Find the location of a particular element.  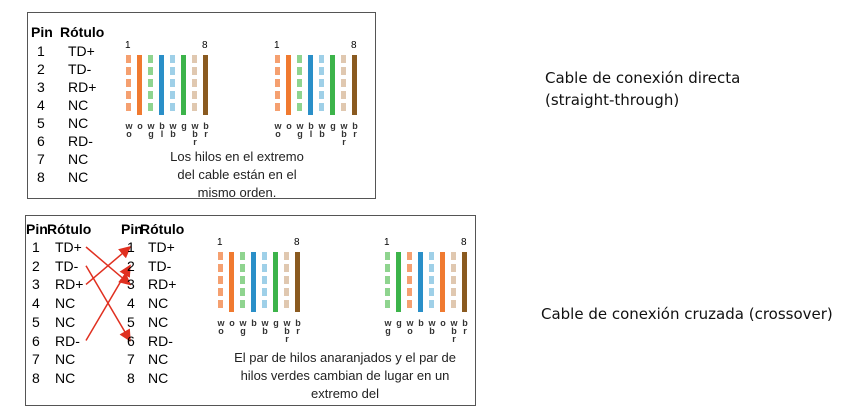

caption-line: hilos verdes cambian de lugar en un is located at coordinates (345, 375).